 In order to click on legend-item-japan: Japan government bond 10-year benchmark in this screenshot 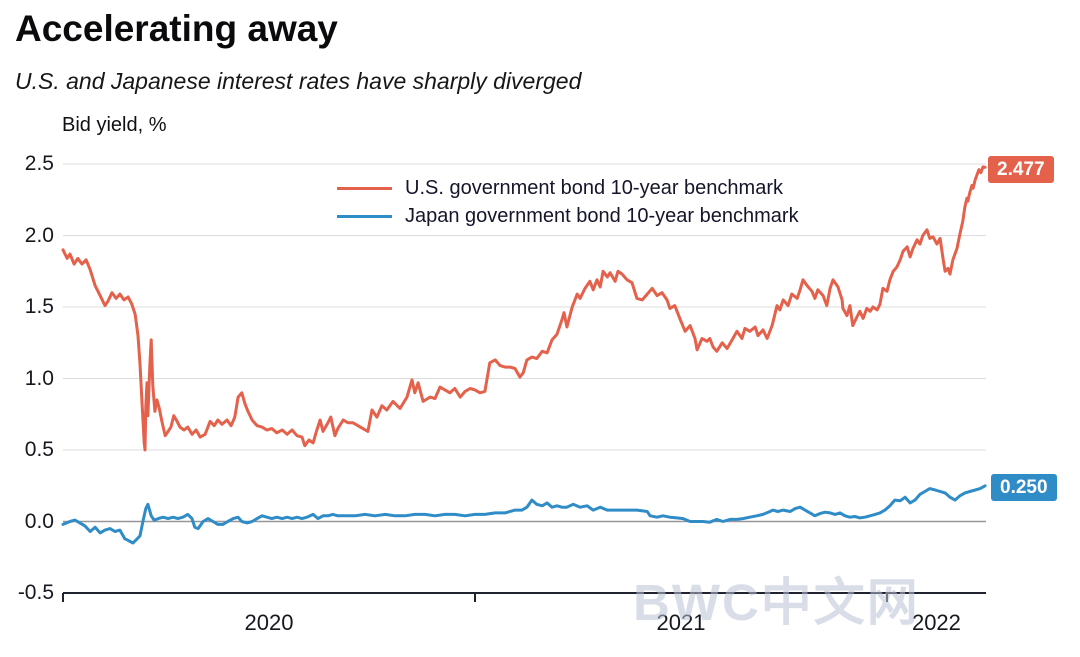, I will do `click(568, 216)`.